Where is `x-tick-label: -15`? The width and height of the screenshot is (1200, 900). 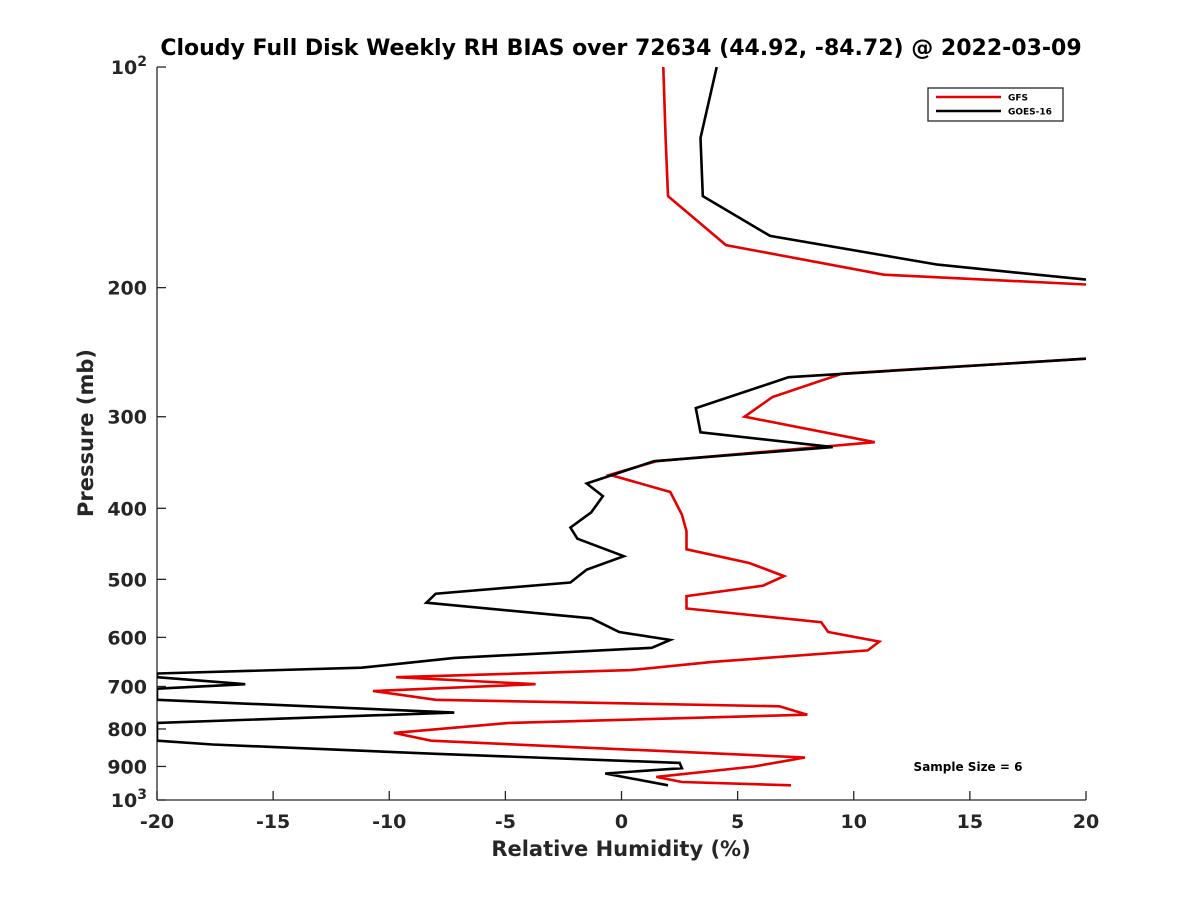 x-tick-label: -15 is located at coordinates (273, 822).